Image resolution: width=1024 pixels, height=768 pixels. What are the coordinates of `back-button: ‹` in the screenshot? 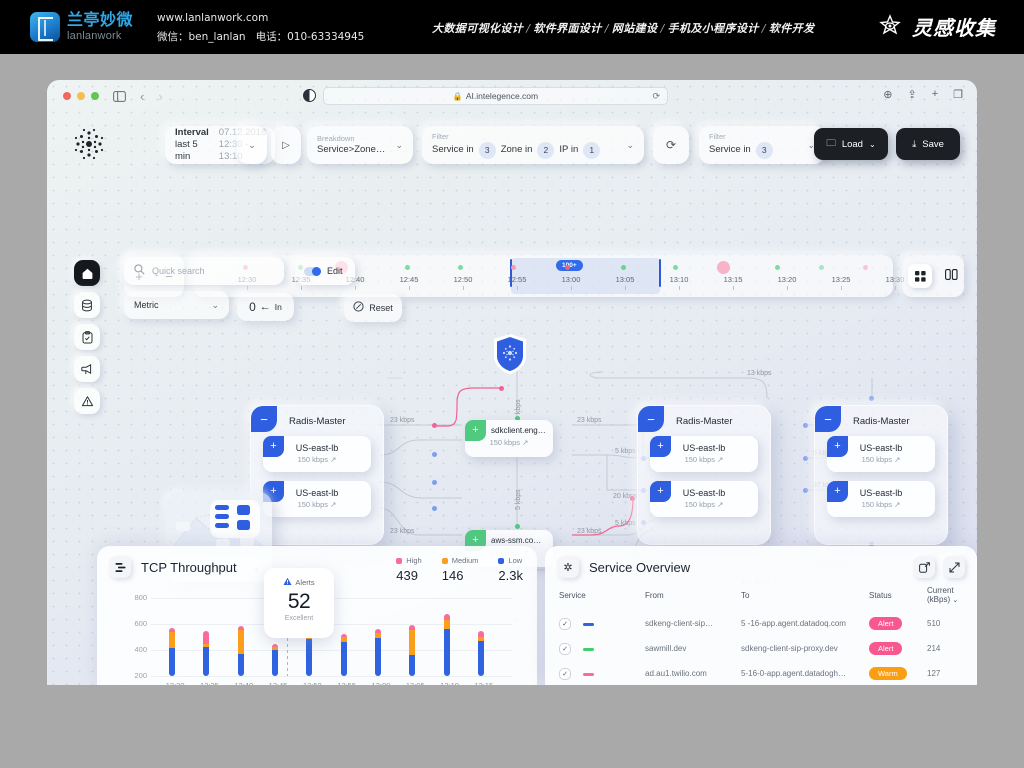 It's located at (142, 96).